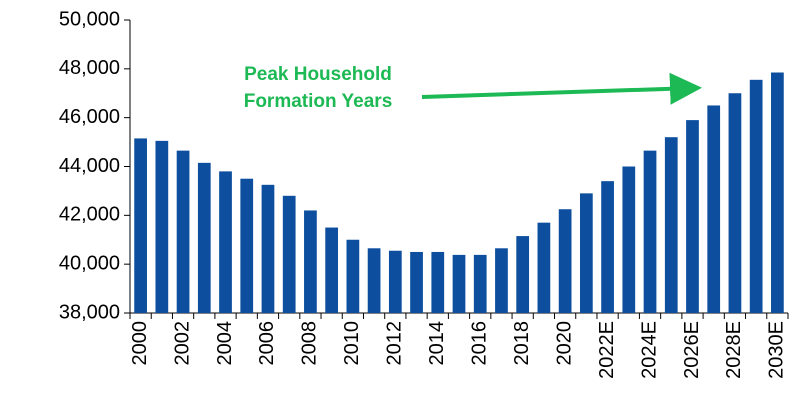 The height and width of the screenshot is (406, 803). I want to click on y-tick-label: 42,000, so click(89, 215).